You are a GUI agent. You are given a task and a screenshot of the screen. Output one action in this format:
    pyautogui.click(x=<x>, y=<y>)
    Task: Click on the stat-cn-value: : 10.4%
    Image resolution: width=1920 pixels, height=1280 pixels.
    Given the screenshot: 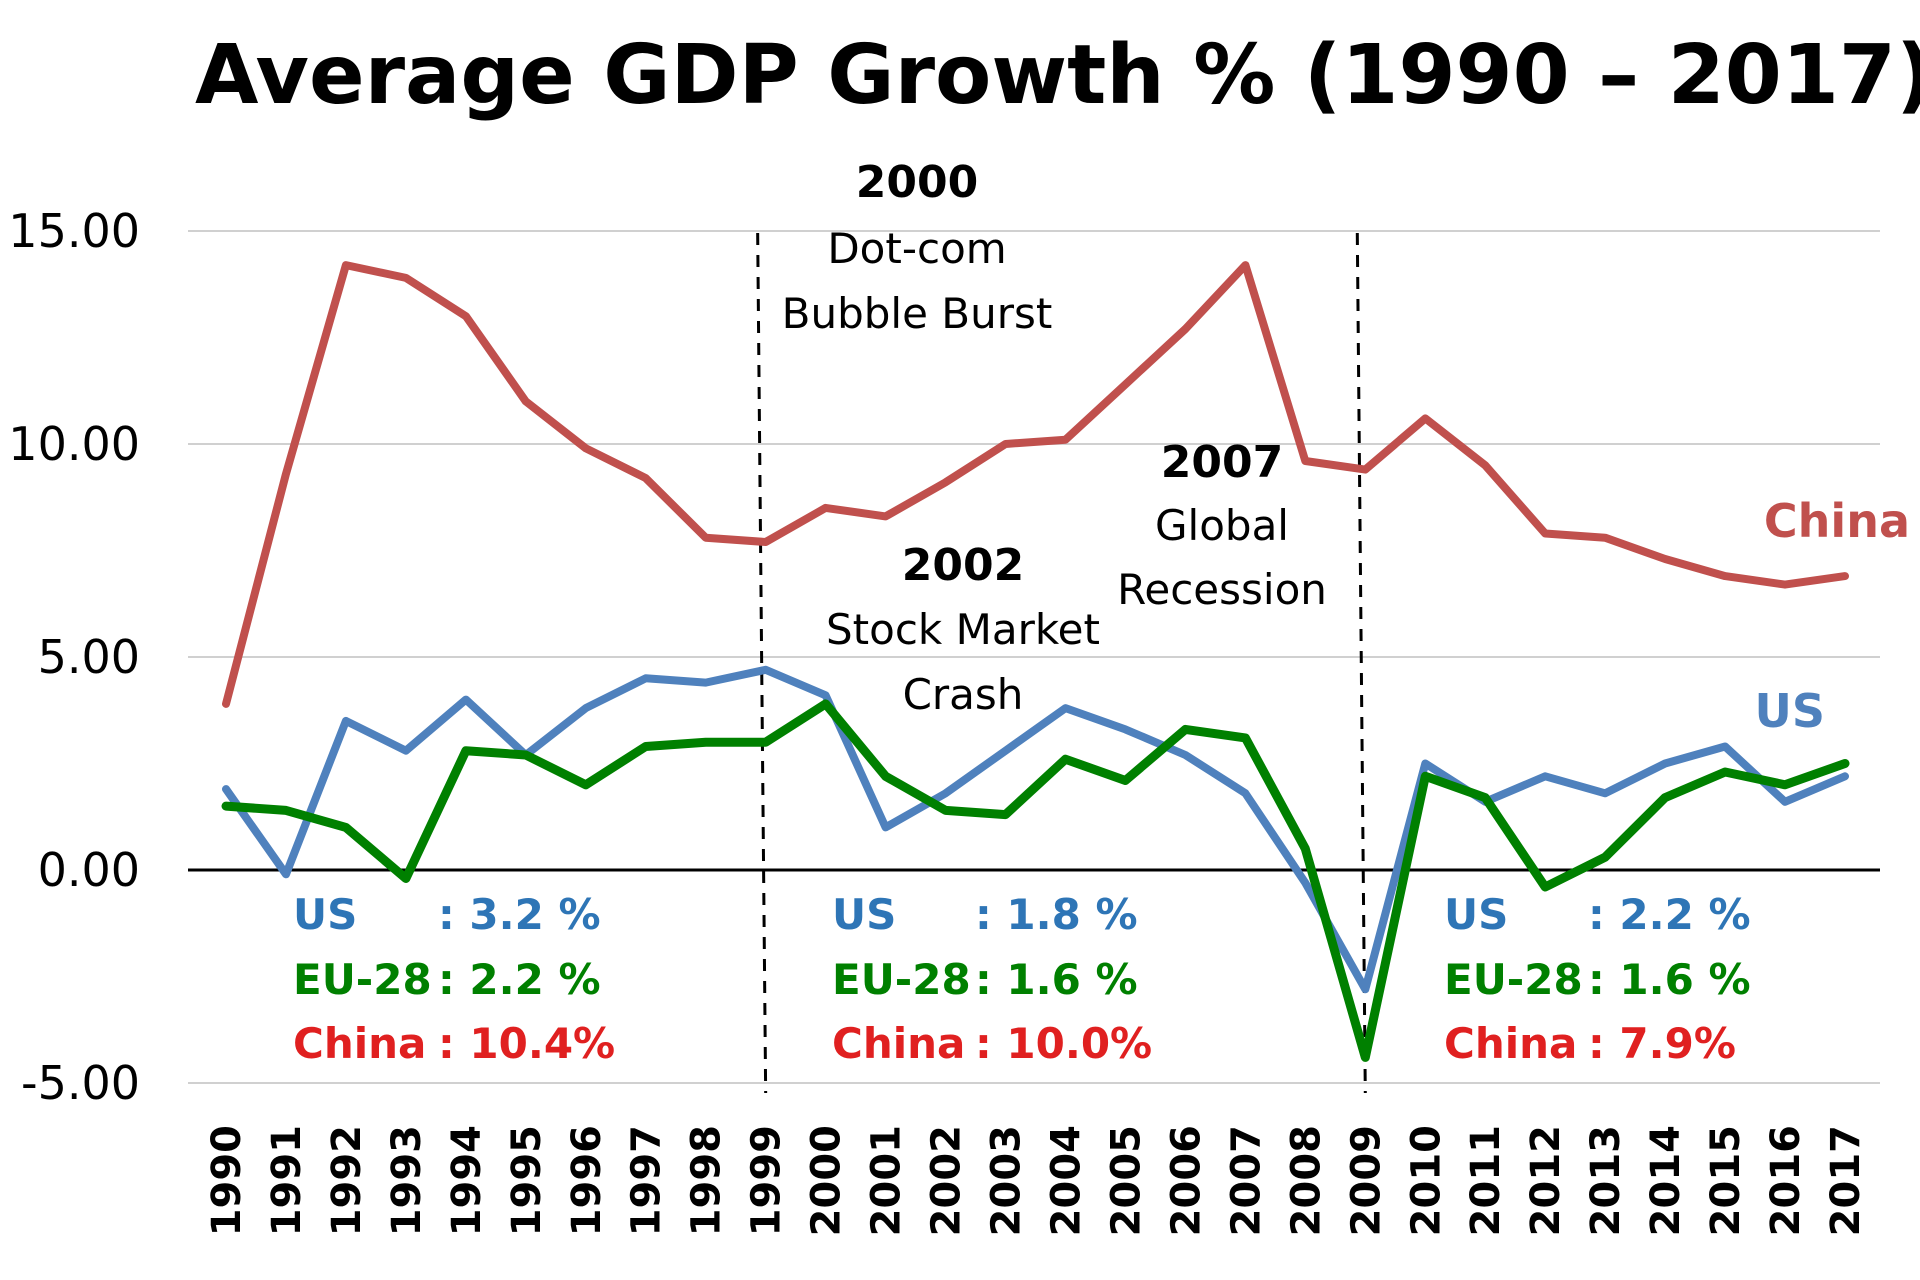 What is the action you would take?
    pyautogui.click(x=526, y=1043)
    